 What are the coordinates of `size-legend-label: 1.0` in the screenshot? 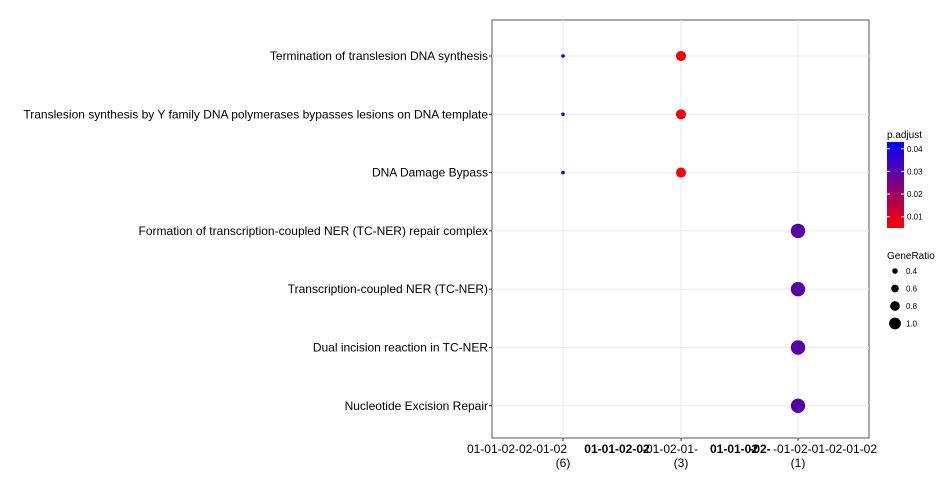 It's located at (912, 324).